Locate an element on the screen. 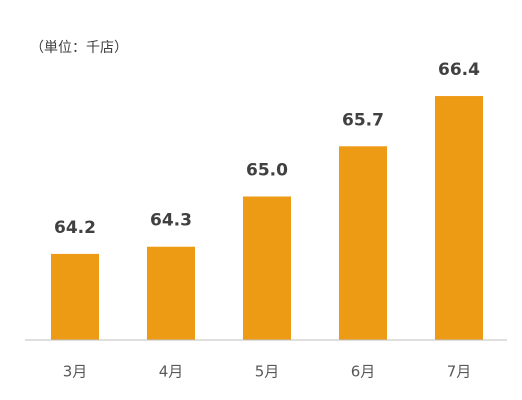 The height and width of the screenshot is (400, 522). data-label: 64.2 is located at coordinates (75, 228).